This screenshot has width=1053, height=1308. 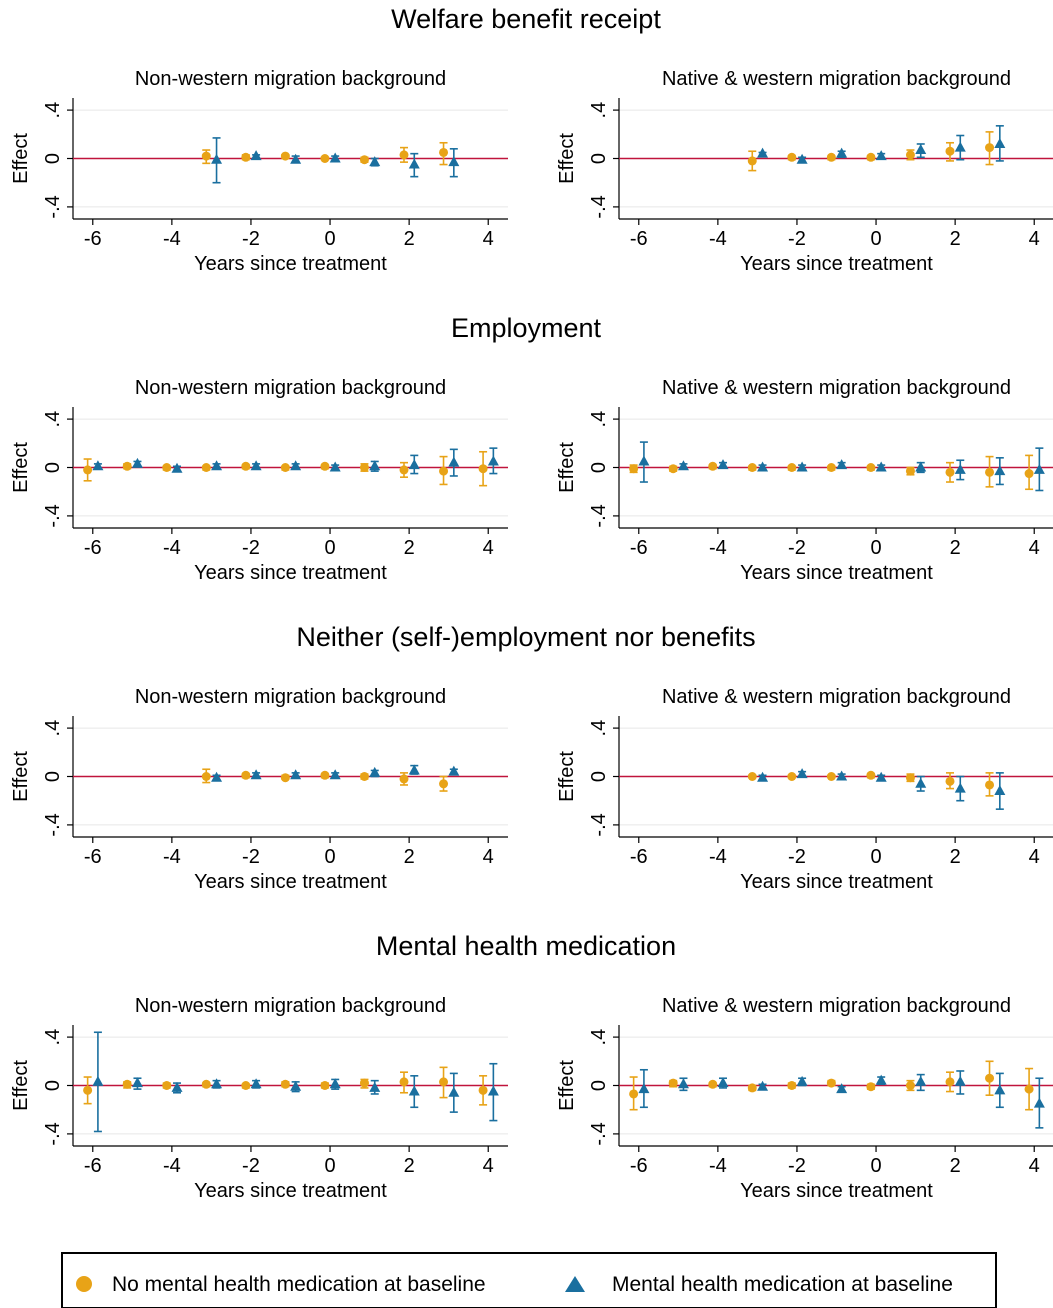 What do you see at coordinates (526, 328) in the screenshot?
I see `row-title: Employment` at bounding box center [526, 328].